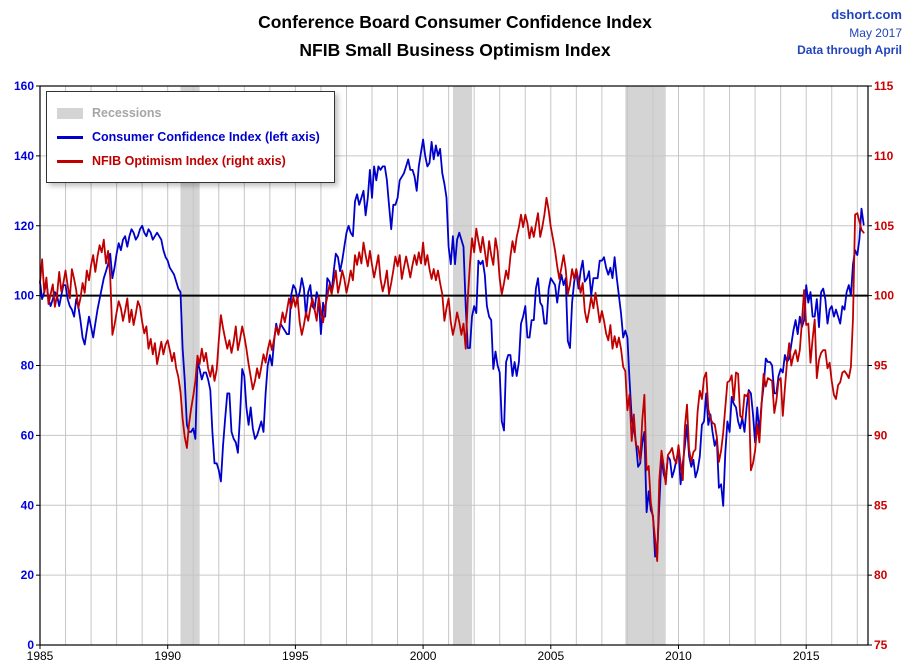 The image size is (910, 661). Describe the element at coordinates (295, 655) in the screenshot. I see `x-axis-tick-label: 1995` at that location.